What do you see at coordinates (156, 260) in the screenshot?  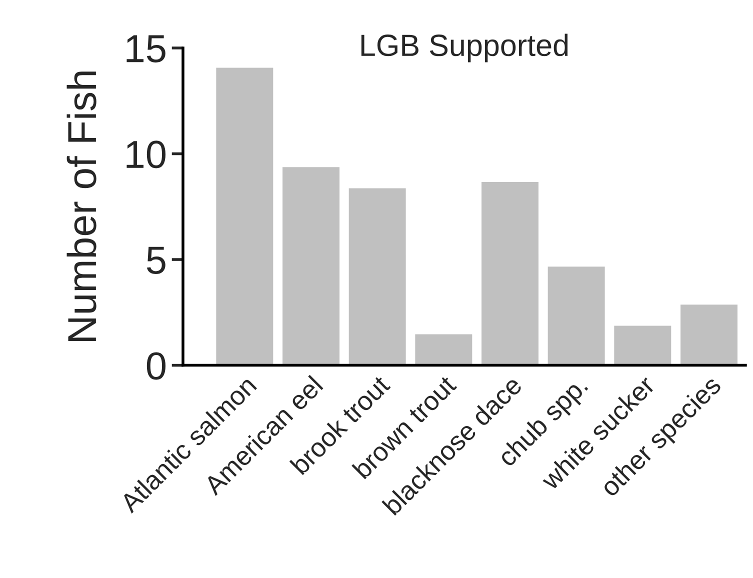 I see `y-tick-label: 5` at bounding box center [156, 260].